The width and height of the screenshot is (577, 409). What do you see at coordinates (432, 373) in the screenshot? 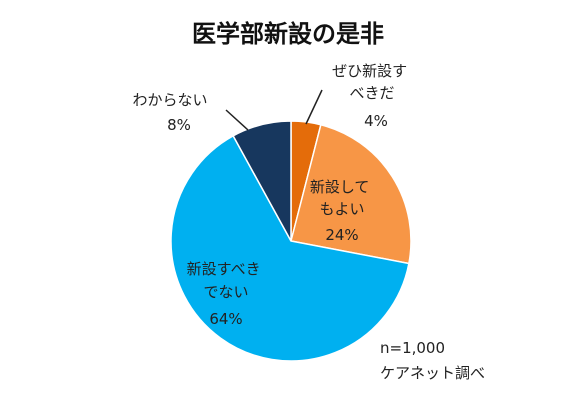
I see `source-note: ケアネット調べ` at bounding box center [432, 373].